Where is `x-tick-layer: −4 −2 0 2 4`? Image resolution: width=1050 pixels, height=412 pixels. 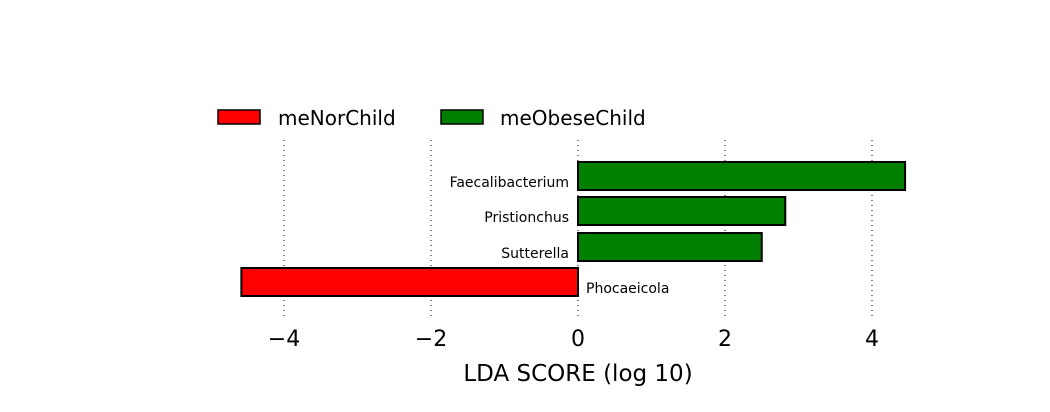 x-tick-layer: −4 −2 0 2 4 is located at coordinates (573, 339).